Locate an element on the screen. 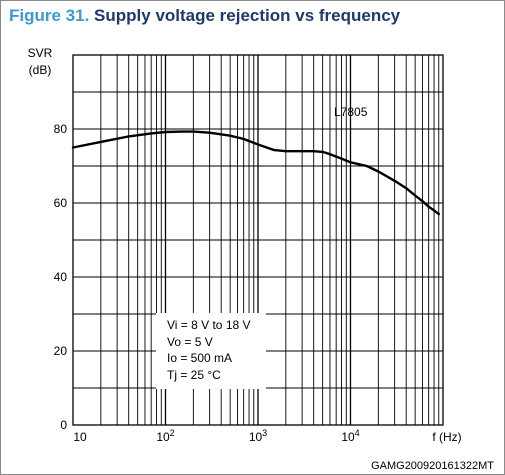  x-tick-label: 10³ is located at coordinates (258, 436).